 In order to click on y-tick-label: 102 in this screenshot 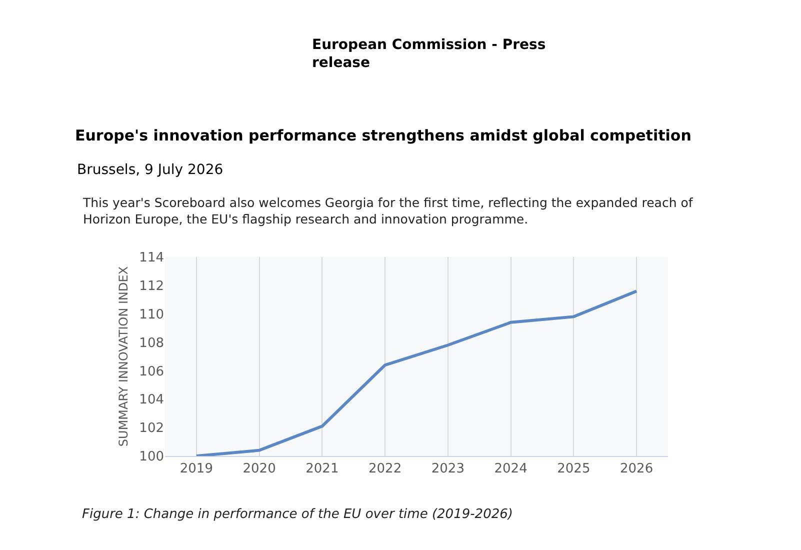, I will do `click(151, 428)`.